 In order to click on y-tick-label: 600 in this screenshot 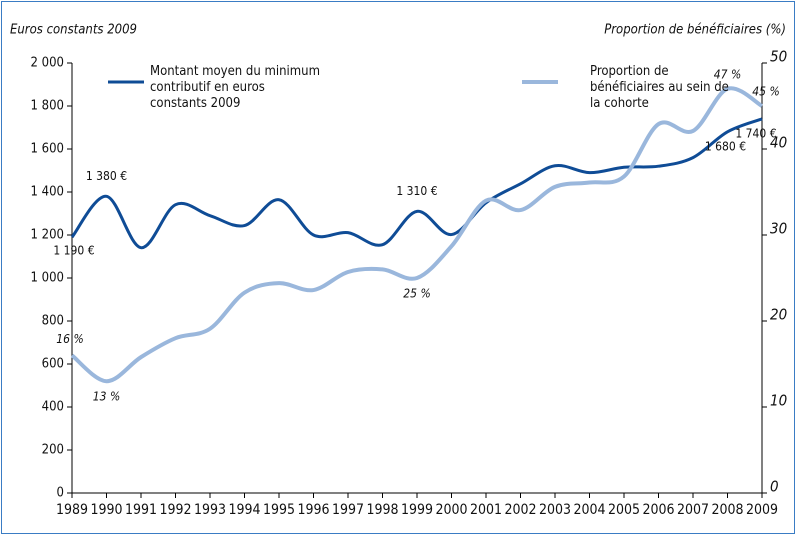, I will do `click(53, 364)`.